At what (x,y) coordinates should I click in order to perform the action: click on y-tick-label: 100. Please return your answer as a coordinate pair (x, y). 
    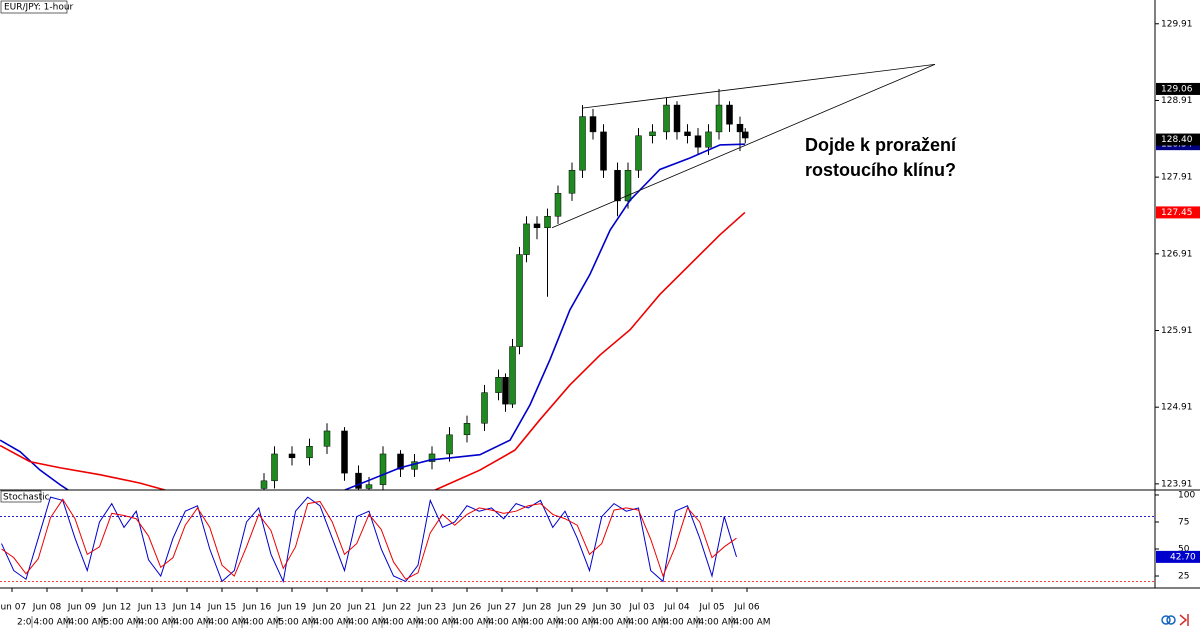
    Looking at the image, I should click on (1186, 495).